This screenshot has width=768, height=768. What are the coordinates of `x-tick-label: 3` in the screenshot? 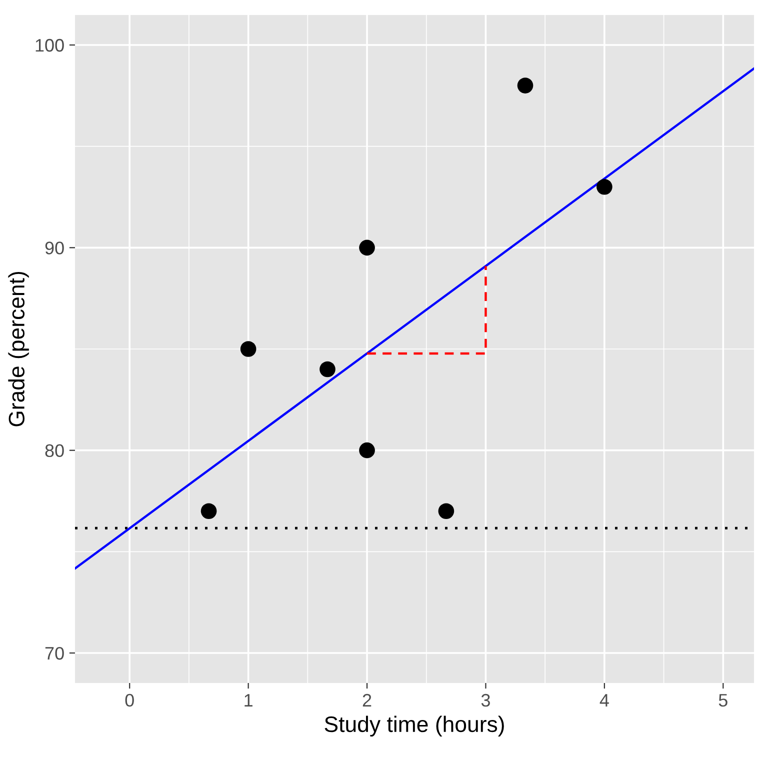 It's located at (485, 700).